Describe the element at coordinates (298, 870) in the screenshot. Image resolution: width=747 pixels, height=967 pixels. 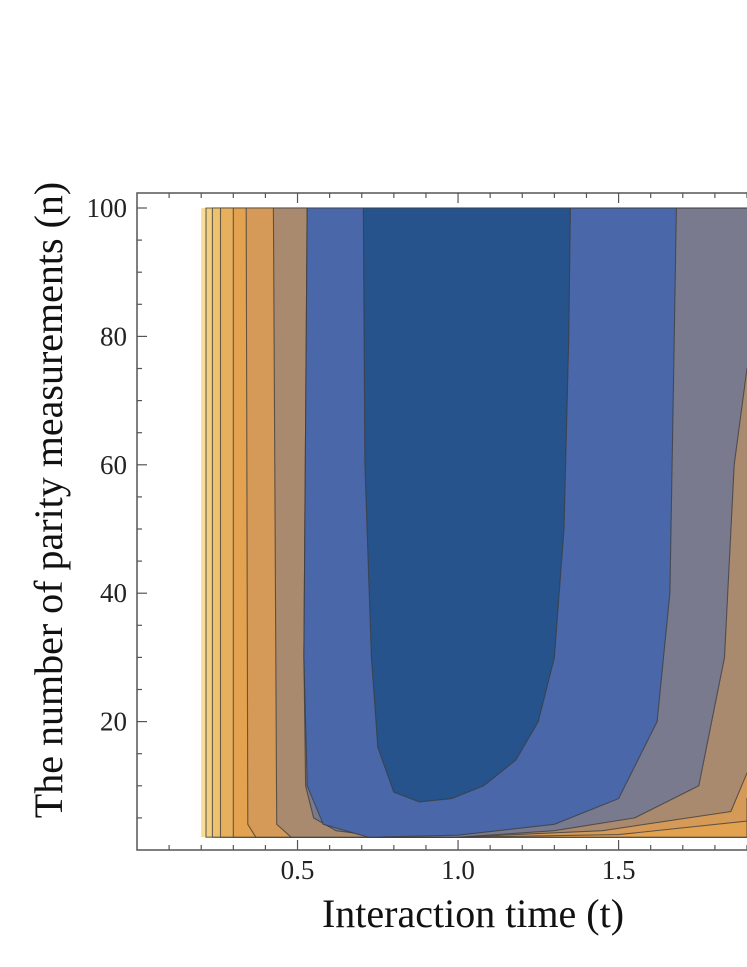
I see `x-tick-label: 0.5` at that location.